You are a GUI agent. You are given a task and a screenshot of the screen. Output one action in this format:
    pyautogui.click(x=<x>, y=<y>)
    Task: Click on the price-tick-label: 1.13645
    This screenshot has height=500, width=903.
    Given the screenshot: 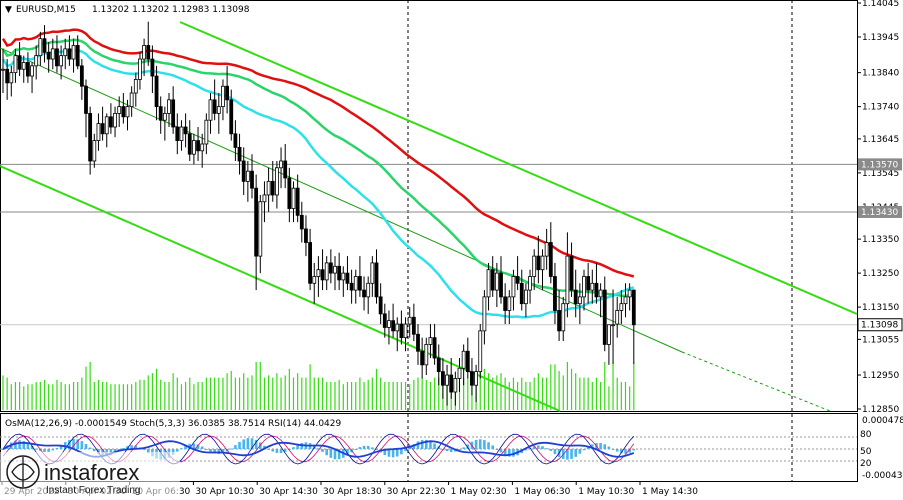 What is the action you would take?
    pyautogui.click(x=880, y=140)
    